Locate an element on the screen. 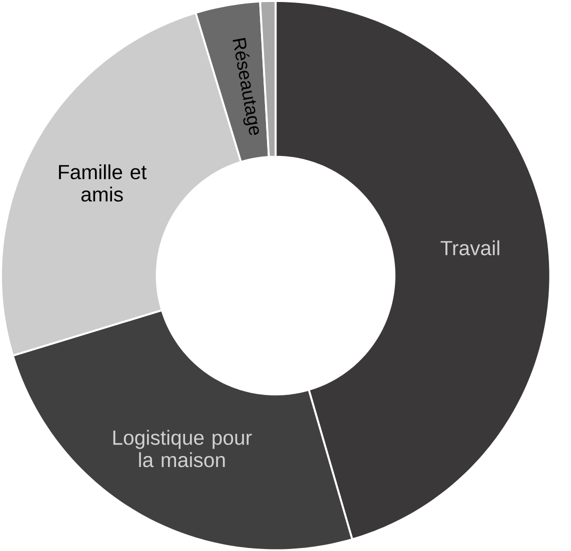 The height and width of the screenshot is (551, 571). slice-label: Travail is located at coordinates (470, 248).